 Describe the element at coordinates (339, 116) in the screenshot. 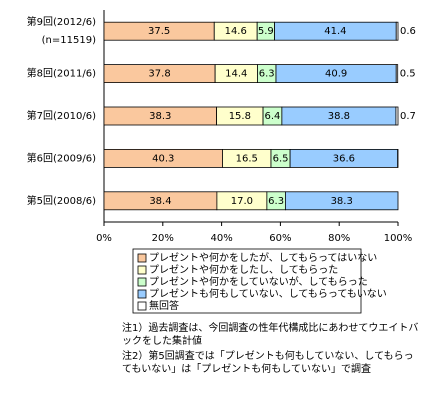

I see `data-label: 38.8` at that location.